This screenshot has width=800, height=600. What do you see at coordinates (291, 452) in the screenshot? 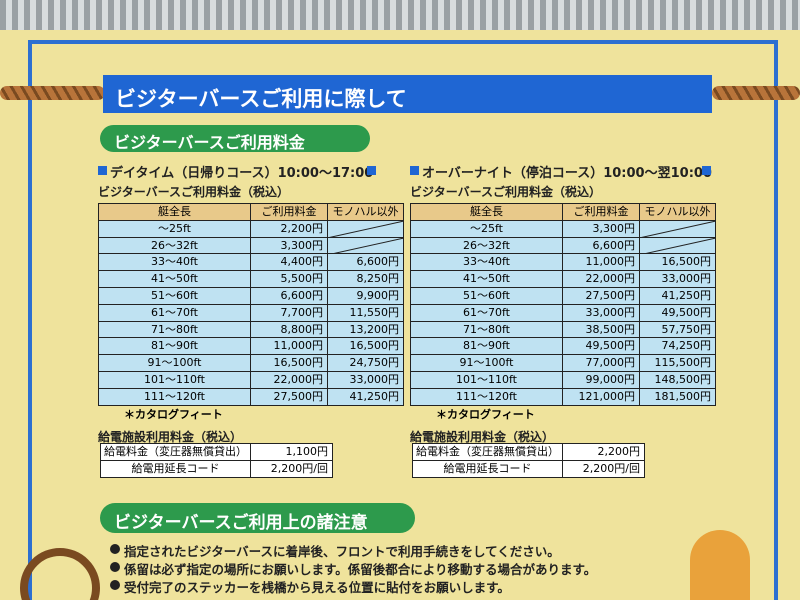
I see `power-cell: 1,100円` at bounding box center [291, 452].